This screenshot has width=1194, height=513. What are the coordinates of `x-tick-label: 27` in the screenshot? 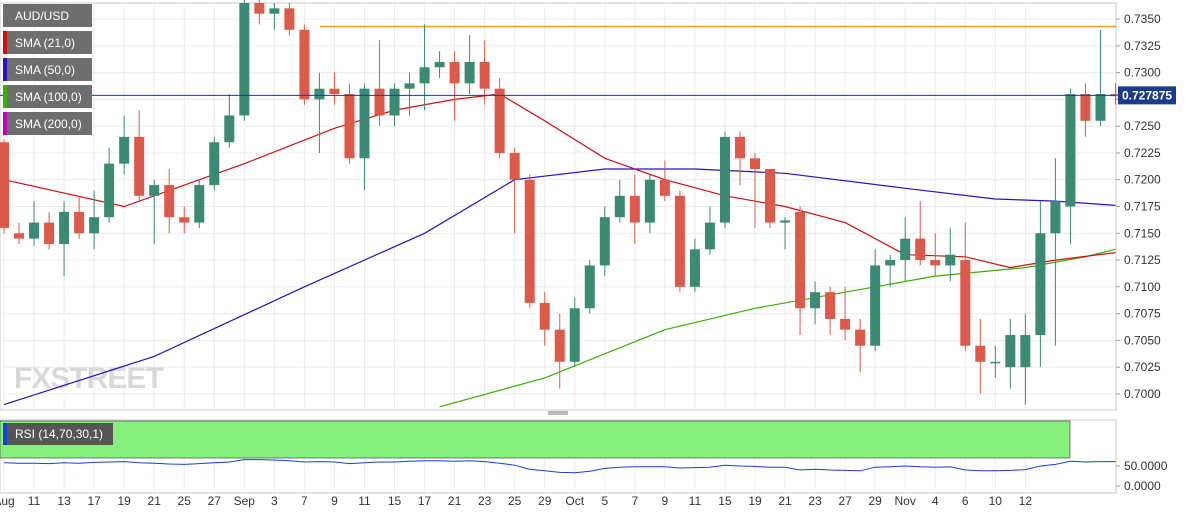 It's located at (215, 501).